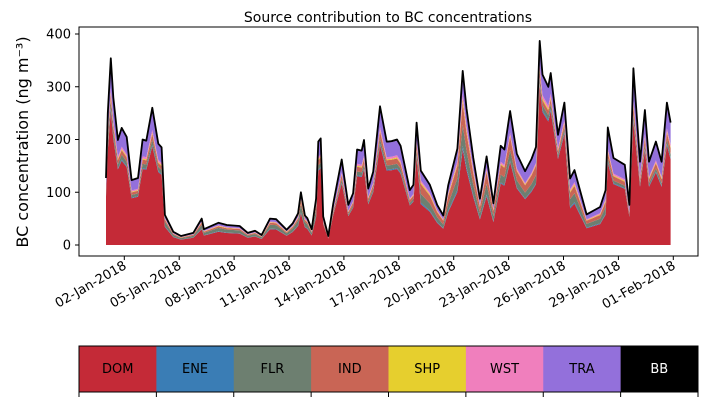 The width and height of the screenshot is (707, 406). I want to click on y-axis-label: BC concentration (ng m⁻³), so click(22, 141).